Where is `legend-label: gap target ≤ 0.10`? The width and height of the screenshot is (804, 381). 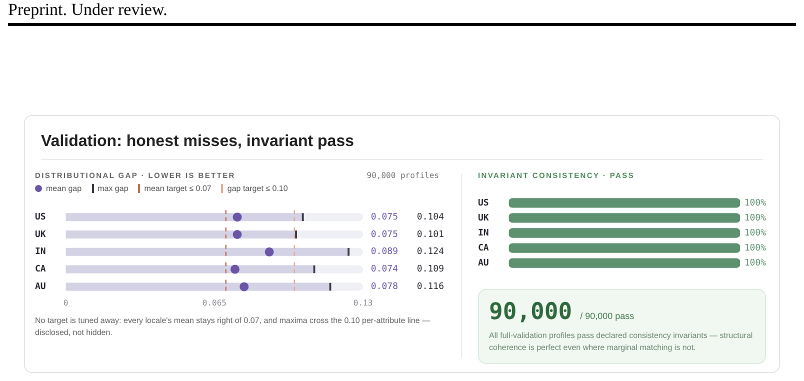
legend-label: gap target ≤ 0.10 is located at coordinates (257, 188).